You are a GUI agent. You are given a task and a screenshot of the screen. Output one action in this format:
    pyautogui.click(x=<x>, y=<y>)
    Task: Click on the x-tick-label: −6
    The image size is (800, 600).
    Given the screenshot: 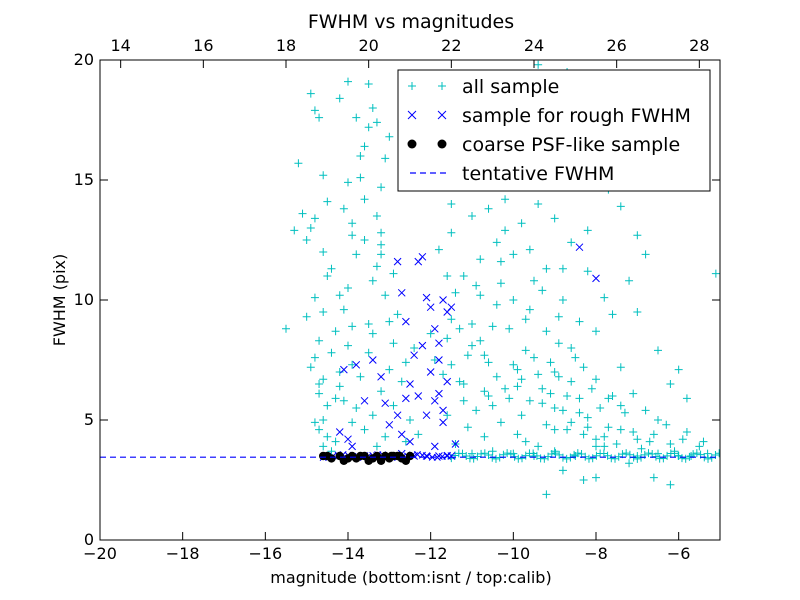 What is the action you would take?
    pyautogui.click(x=679, y=553)
    